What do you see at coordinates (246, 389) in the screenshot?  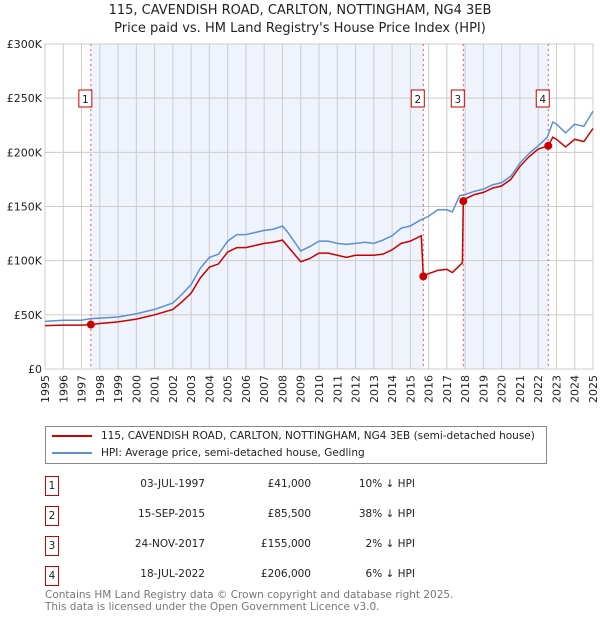 I see `x-tick-label: 2006` at bounding box center [246, 389].